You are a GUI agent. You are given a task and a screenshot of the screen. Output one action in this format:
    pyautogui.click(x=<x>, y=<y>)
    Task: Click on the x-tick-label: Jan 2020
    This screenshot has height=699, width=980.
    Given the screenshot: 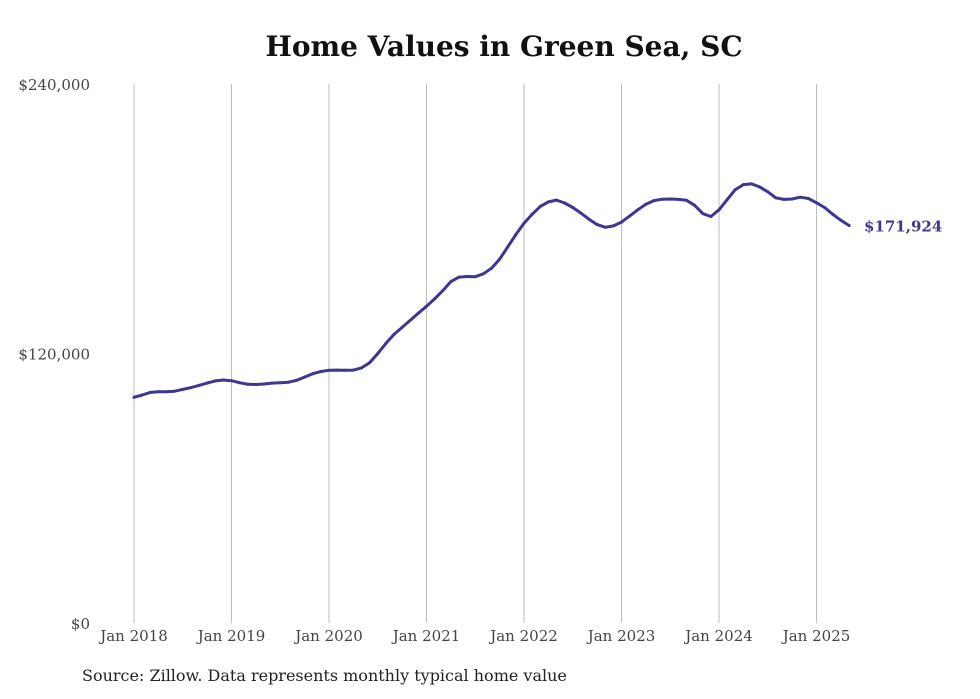 What is the action you would take?
    pyautogui.click(x=328, y=636)
    